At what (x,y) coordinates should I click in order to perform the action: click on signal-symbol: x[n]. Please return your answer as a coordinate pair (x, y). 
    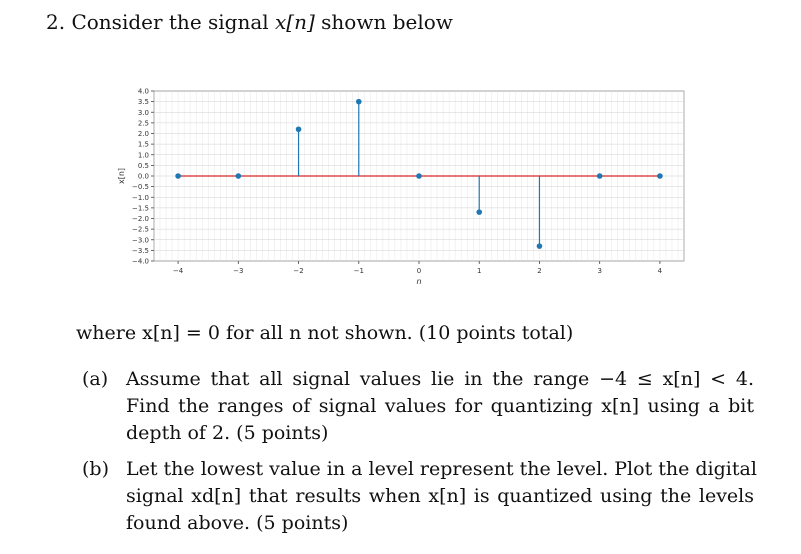
    Looking at the image, I should click on (295, 22).